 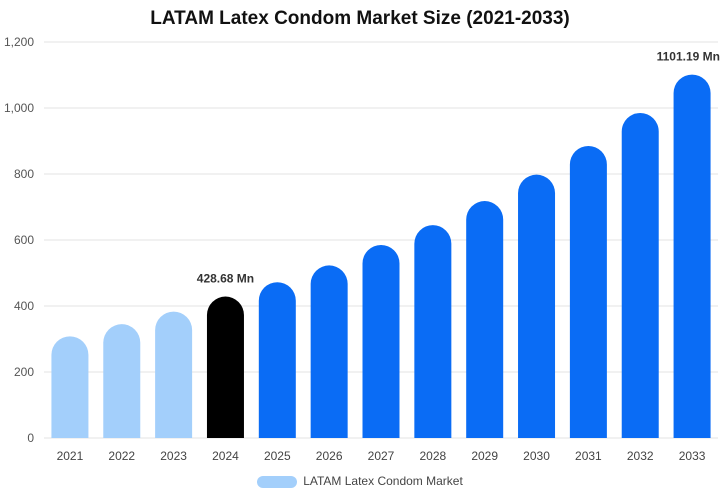 I want to click on bar-2027, so click(x=381, y=341).